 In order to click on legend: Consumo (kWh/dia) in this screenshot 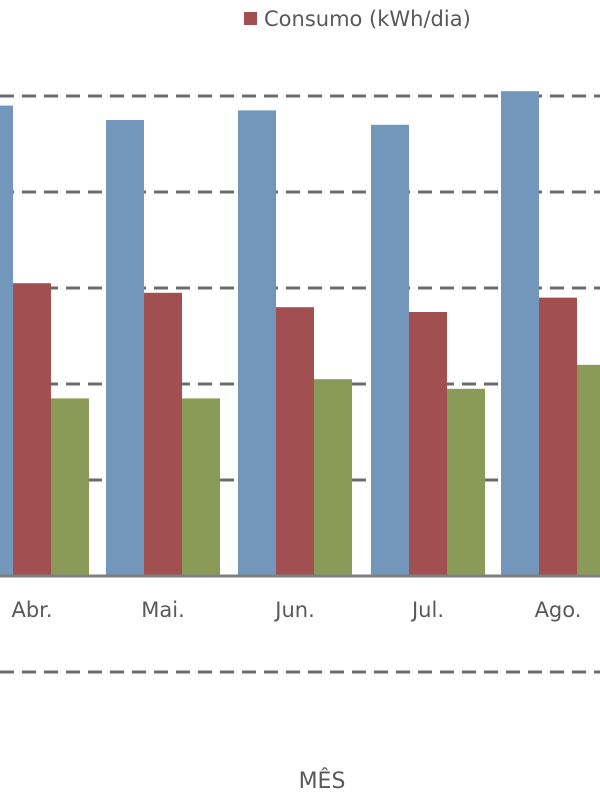, I will do `click(357, 19)`.